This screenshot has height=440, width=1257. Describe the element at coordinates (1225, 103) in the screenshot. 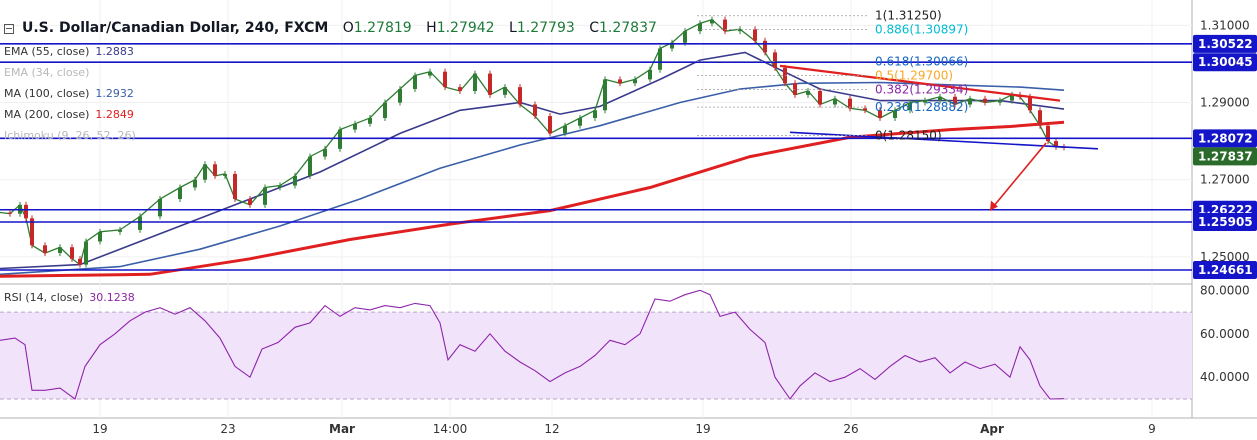

I see `price-tick-label: 1.29000` at that location.